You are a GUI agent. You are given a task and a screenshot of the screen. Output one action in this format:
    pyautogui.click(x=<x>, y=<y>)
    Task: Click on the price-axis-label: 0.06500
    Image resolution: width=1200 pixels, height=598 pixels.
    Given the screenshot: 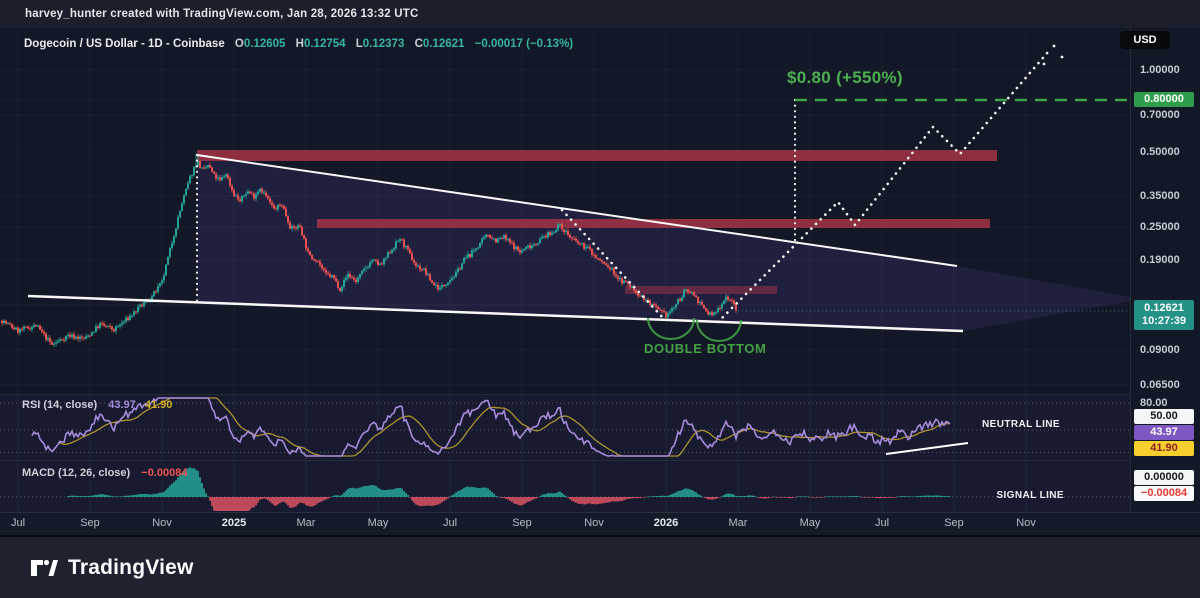 What is the action you would take?
    pyautogui.click(x=1160, y=385)
    